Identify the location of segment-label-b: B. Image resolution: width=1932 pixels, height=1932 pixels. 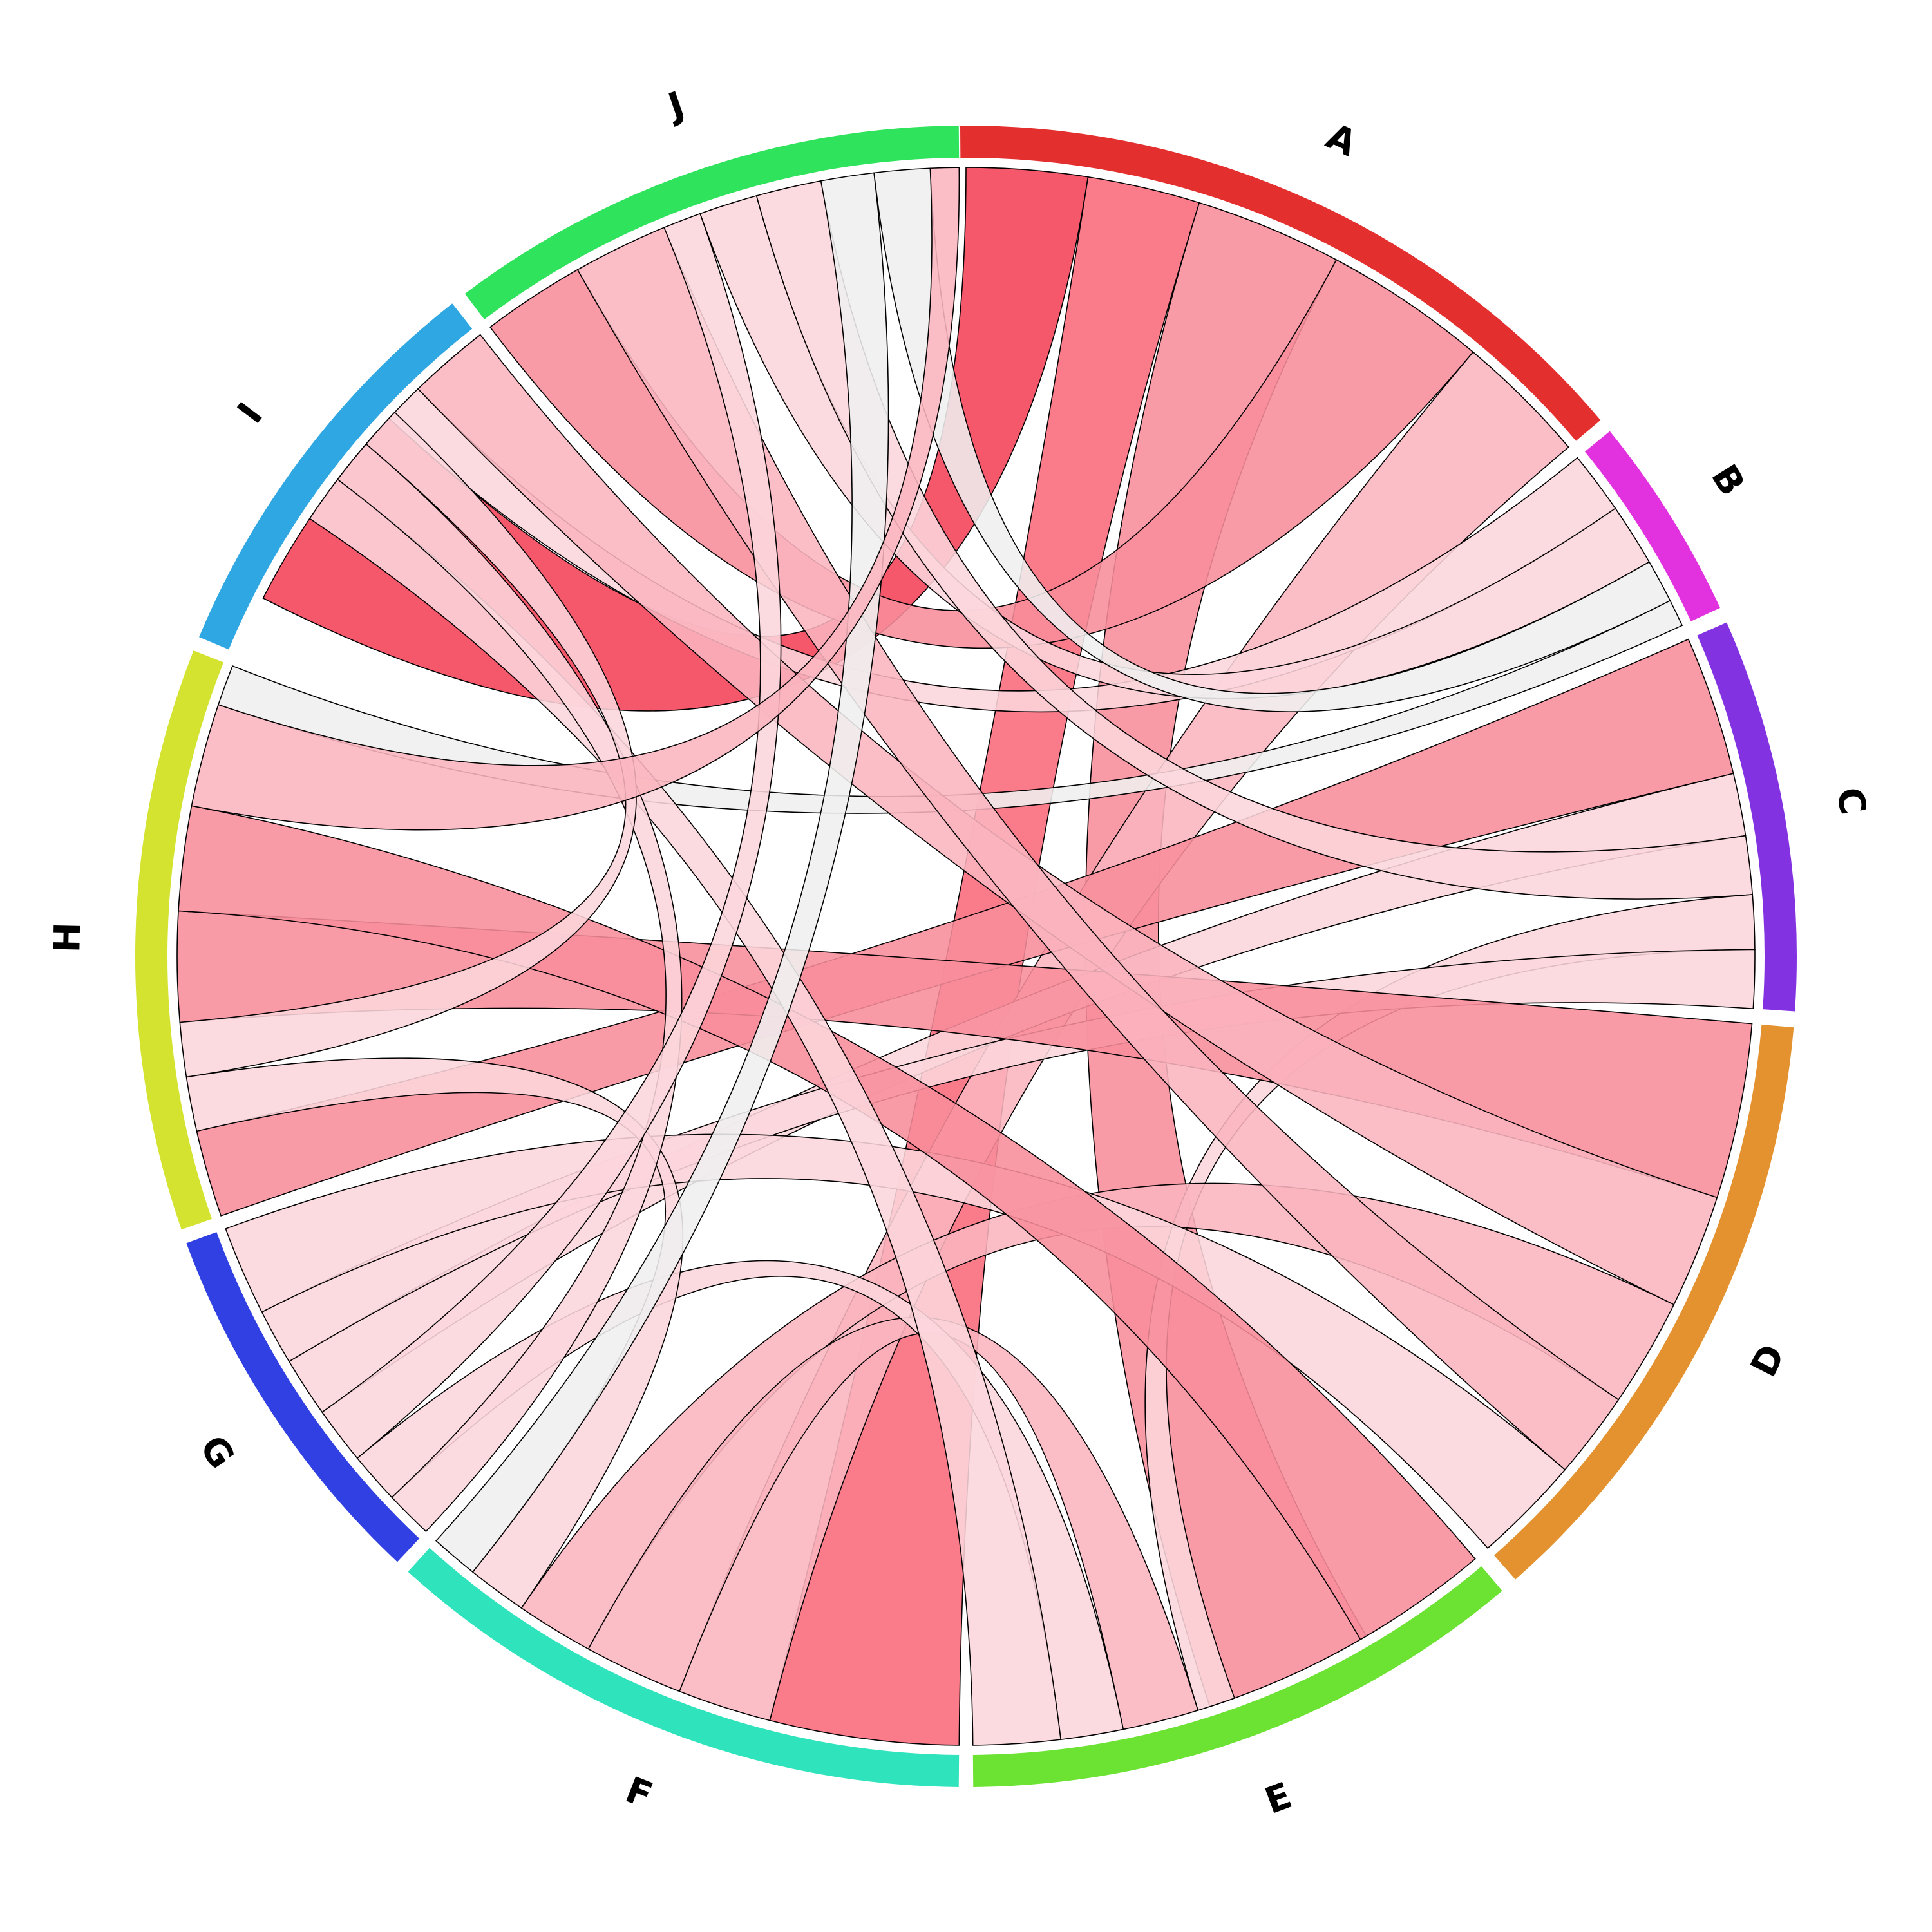
(1728, 480).